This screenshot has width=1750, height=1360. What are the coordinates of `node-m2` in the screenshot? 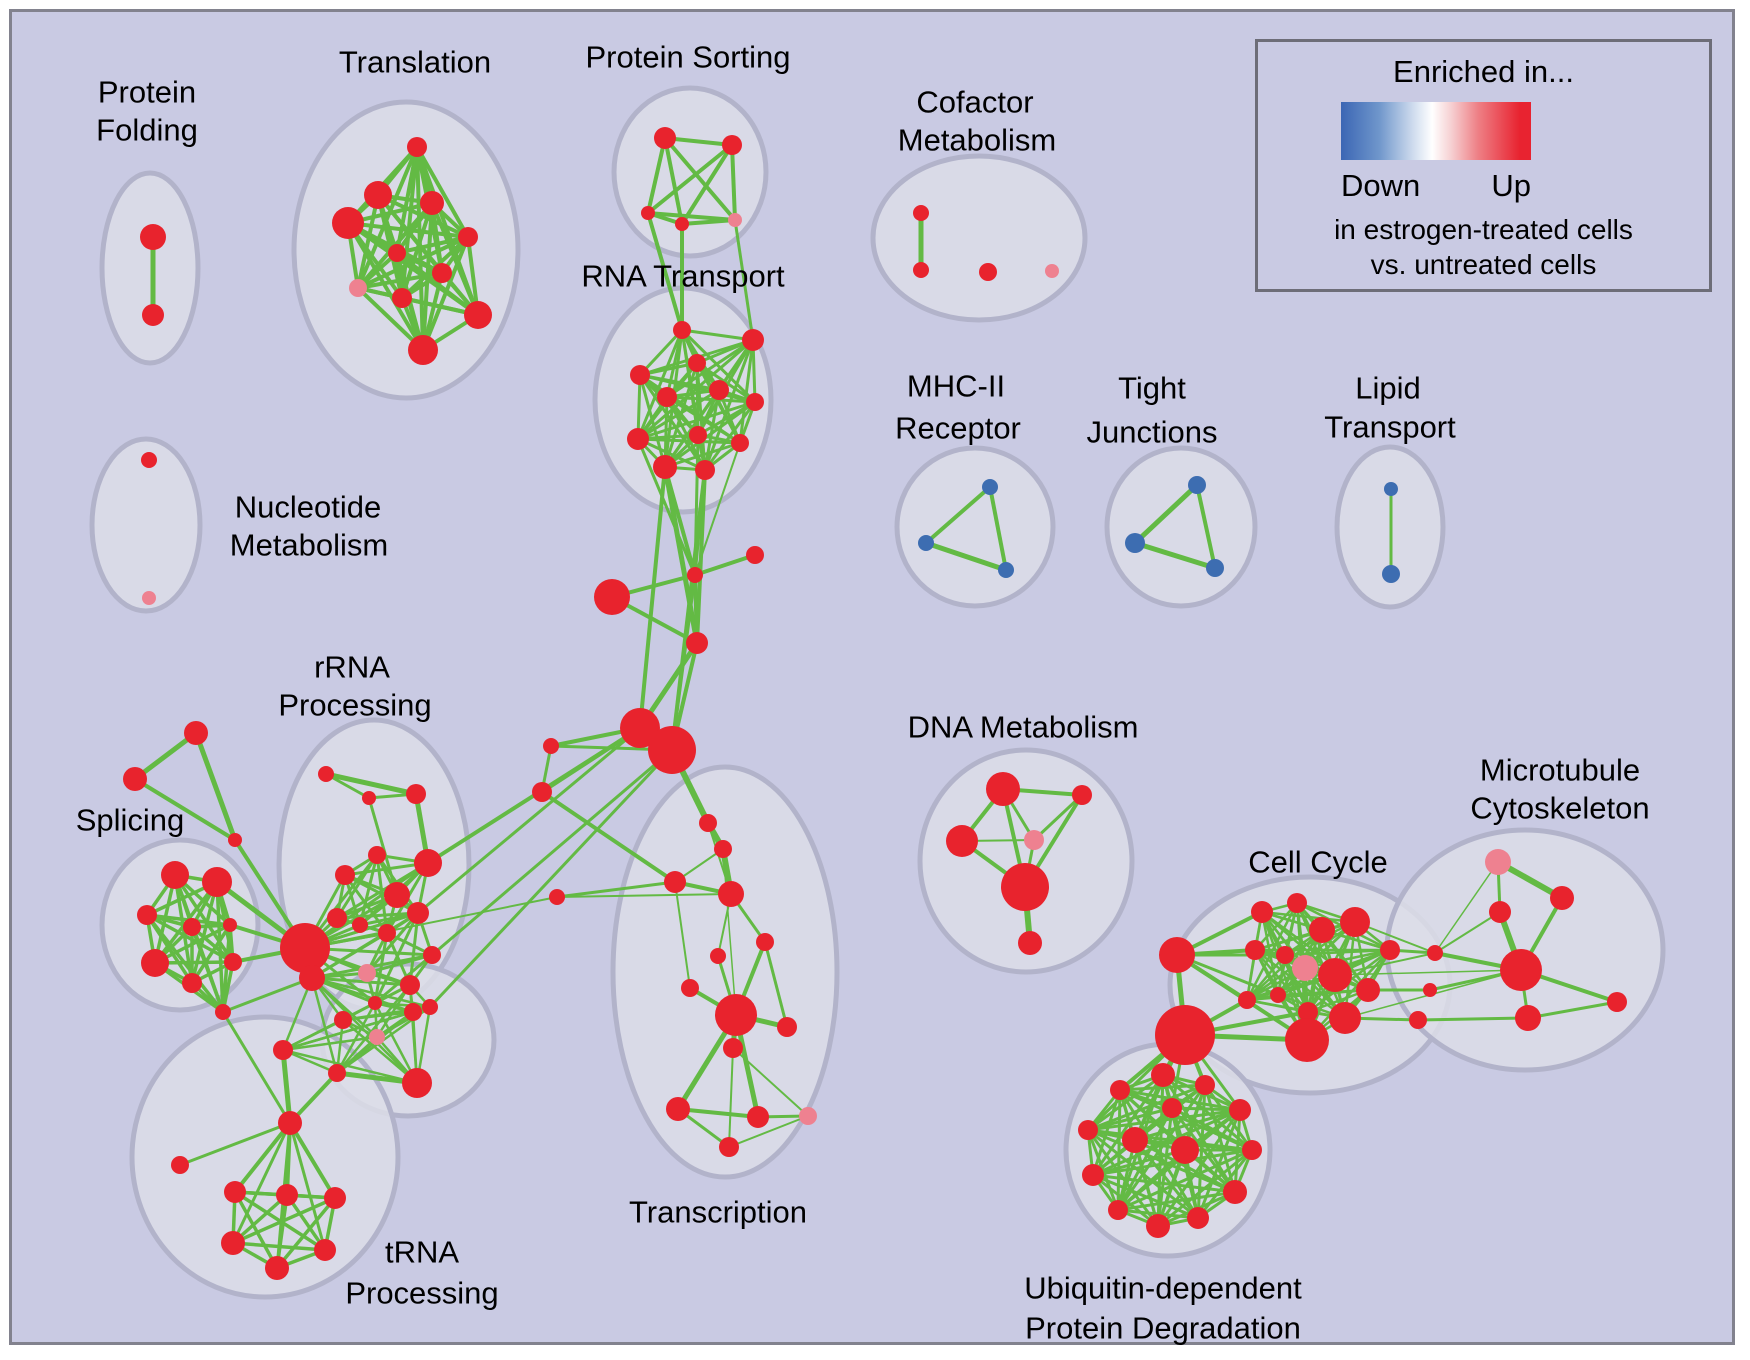 It's located at (926, 543).